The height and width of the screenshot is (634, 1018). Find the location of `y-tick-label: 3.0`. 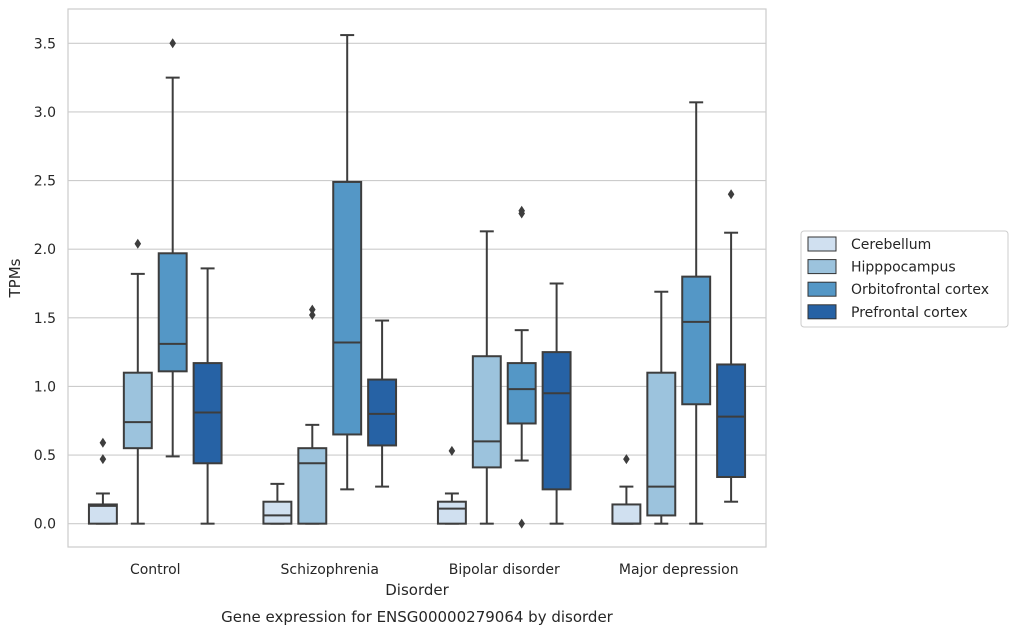

y-tick-label: 3.0 is located at coordinates (45, 113).